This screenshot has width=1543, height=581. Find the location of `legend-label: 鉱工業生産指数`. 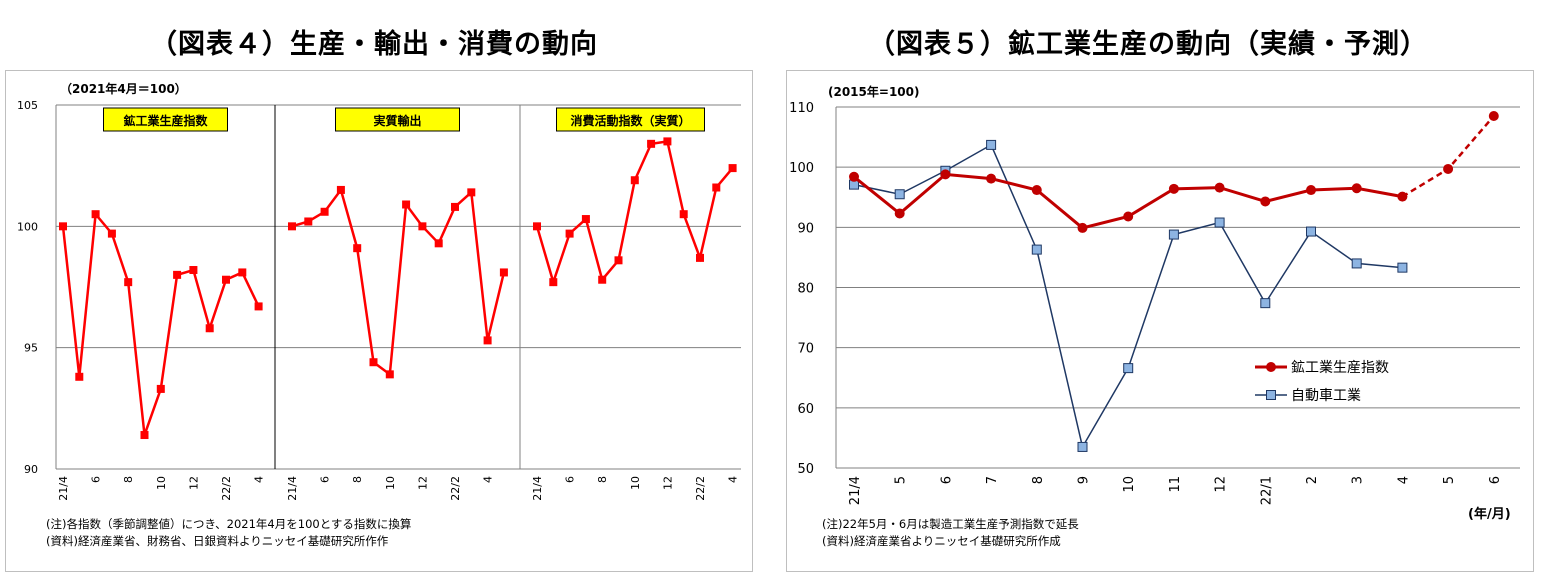

legend-label: 鉱工業生産指数 is located at coordinates (1340, 367).